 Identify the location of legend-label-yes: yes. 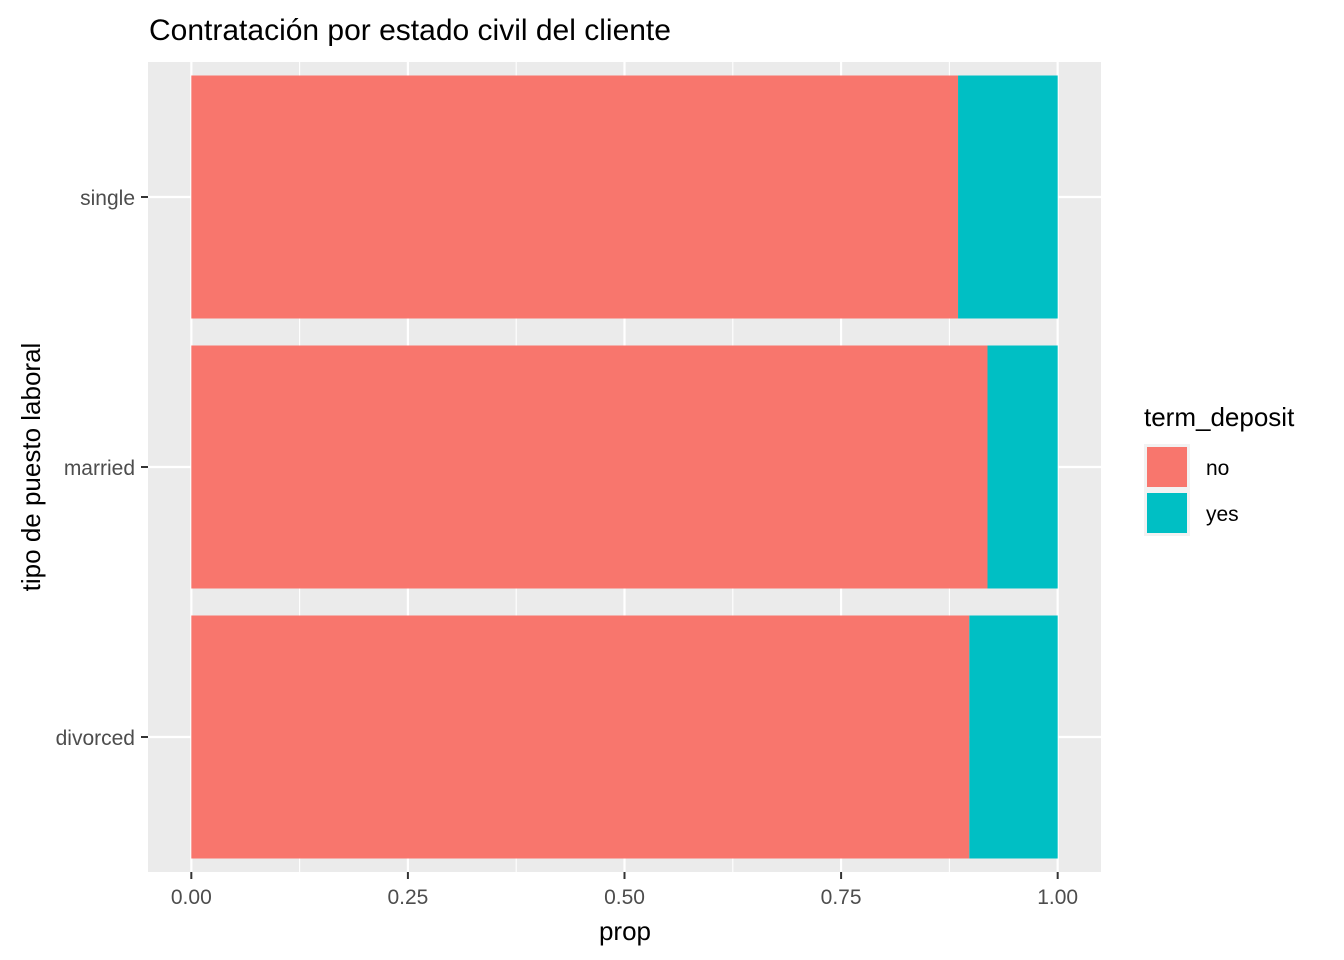
(1222, 514).